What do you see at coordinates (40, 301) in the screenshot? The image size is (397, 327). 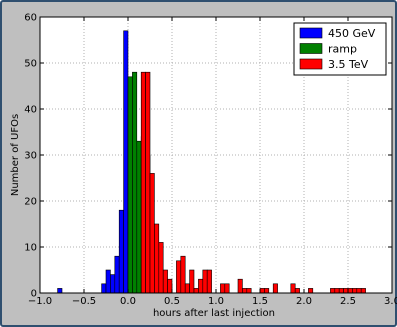 I see `x-tick-label: −1.0` at bounding box center [40, 301].